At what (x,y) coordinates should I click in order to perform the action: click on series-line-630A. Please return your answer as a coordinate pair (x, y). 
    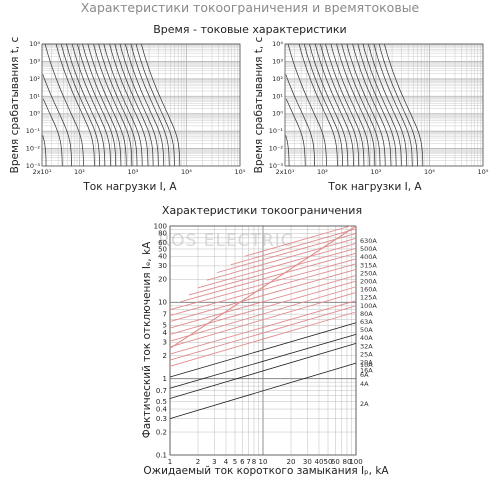
    Looking at the image, I should click on (297, 241).